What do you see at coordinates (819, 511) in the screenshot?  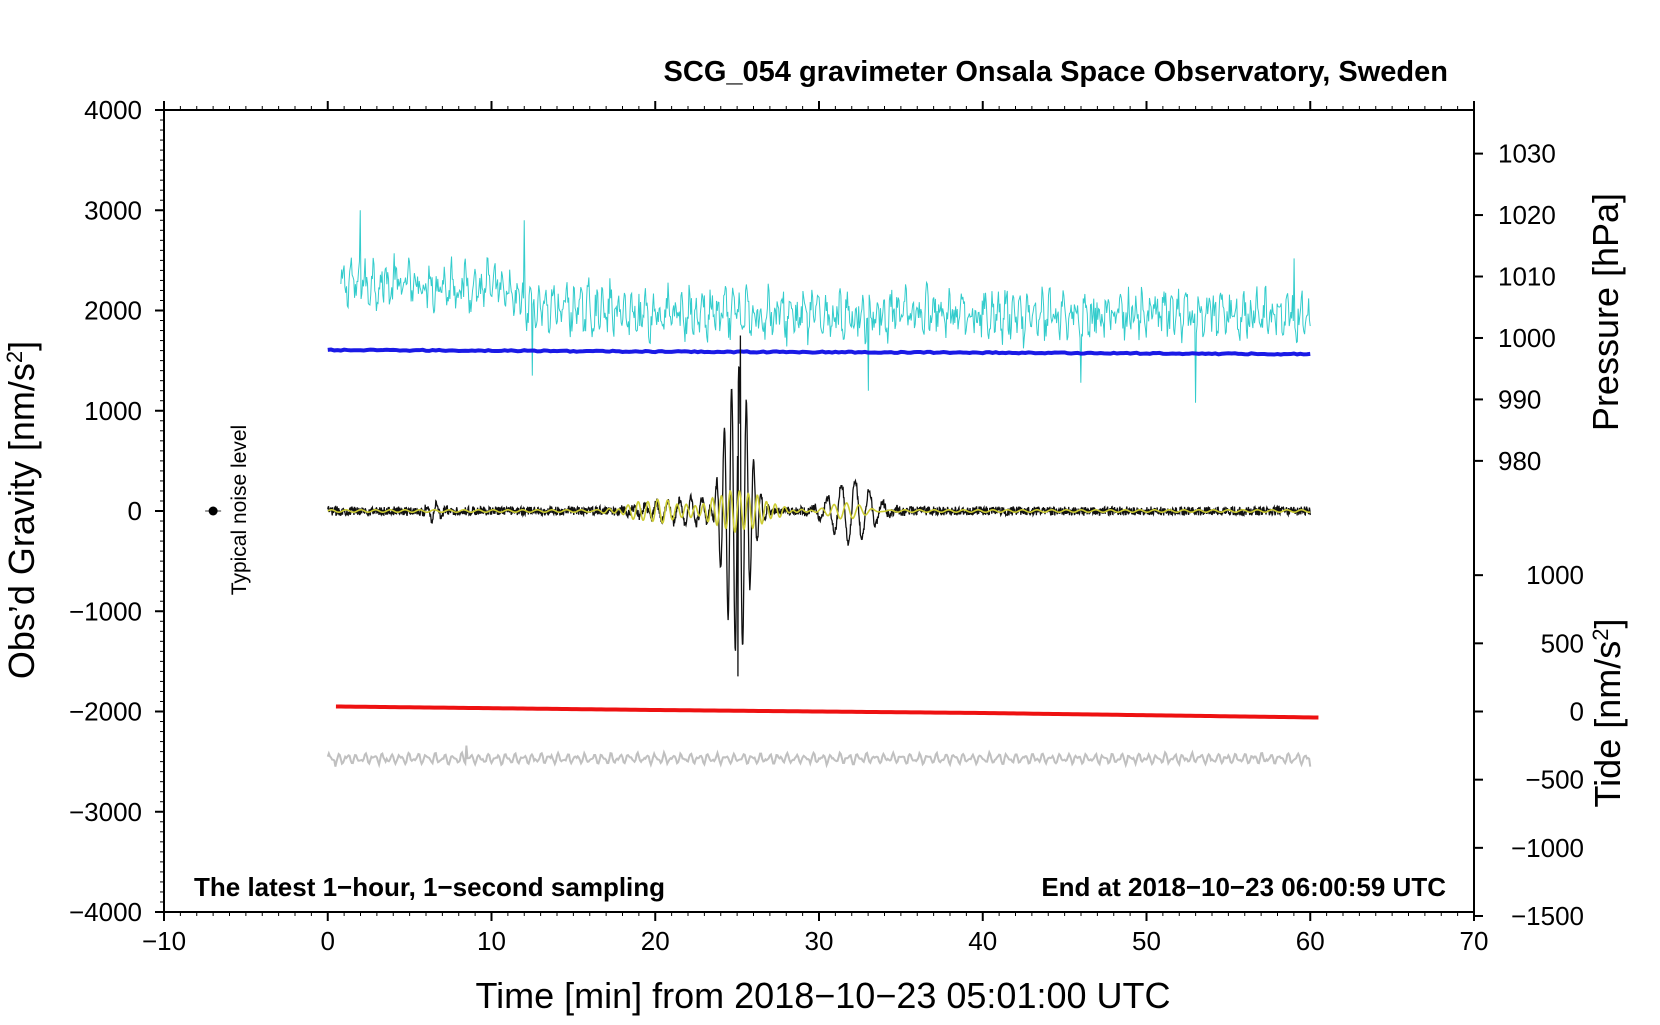 I see `series-filtered-gravity` at bounding box center [819, 511].